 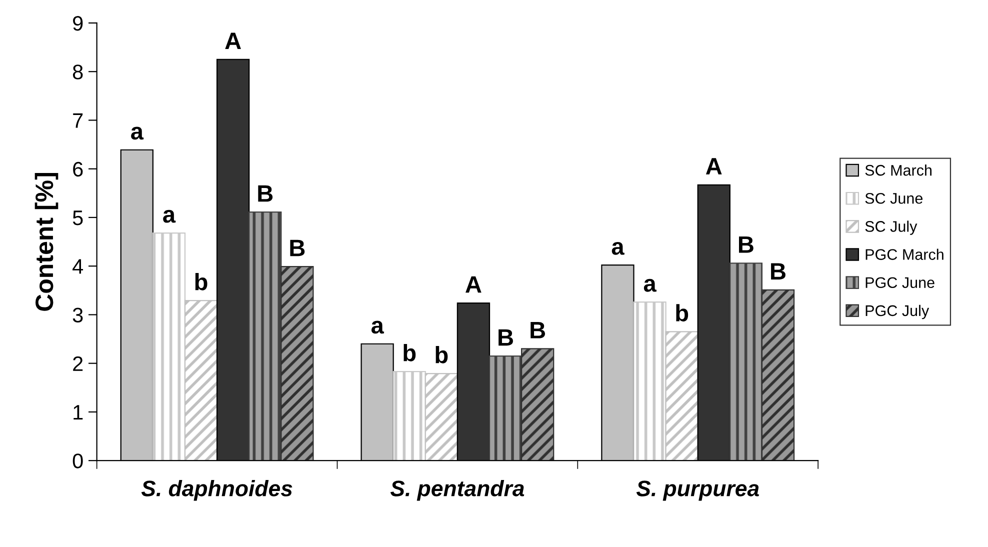 I want to click on x-tick-label: S. purpurea, so click(x=697, y=490).